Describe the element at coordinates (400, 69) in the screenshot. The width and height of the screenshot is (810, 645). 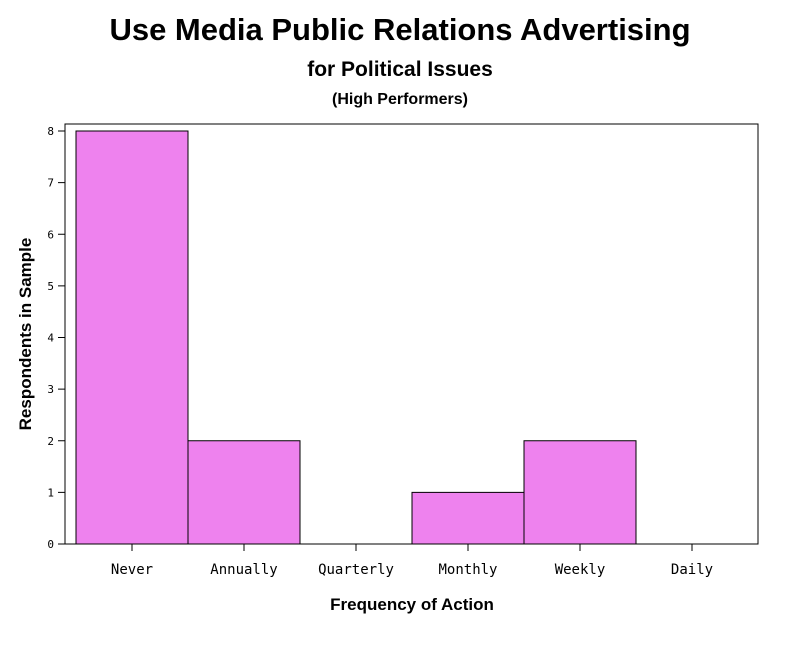
I see `chart-subtitle: for Political Issues` at that location.